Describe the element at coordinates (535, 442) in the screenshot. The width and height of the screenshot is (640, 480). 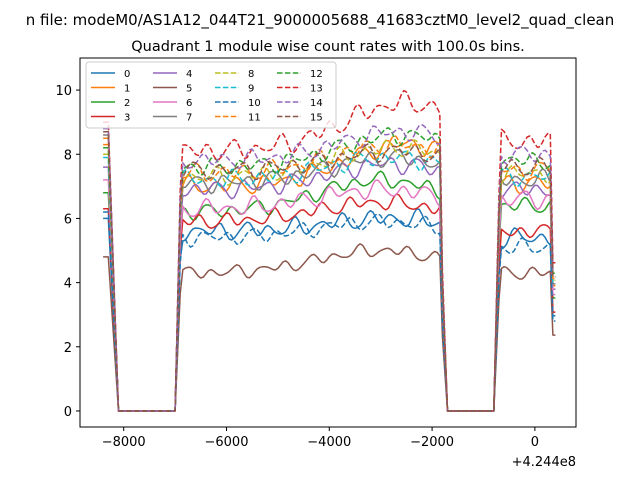
I see `x-tick-label: 0` at that location.